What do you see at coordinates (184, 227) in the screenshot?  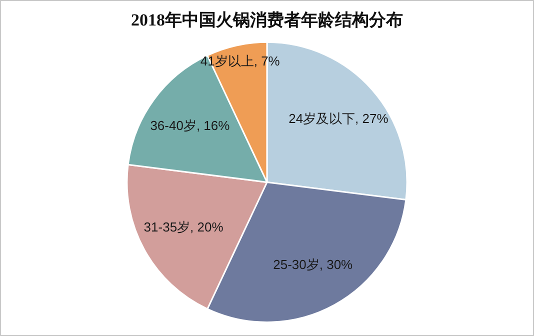 I see `slice-label: 31-35岁, 20%` at bounding box center [184, 227].